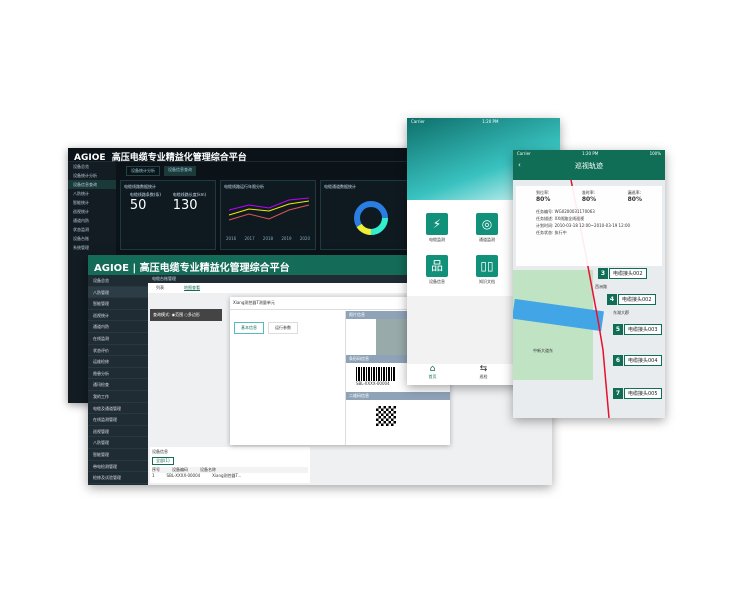 The height and width of the screenshot is (600, 732). I want to click on run-params-tab: 运行参数, so click(283, 328).